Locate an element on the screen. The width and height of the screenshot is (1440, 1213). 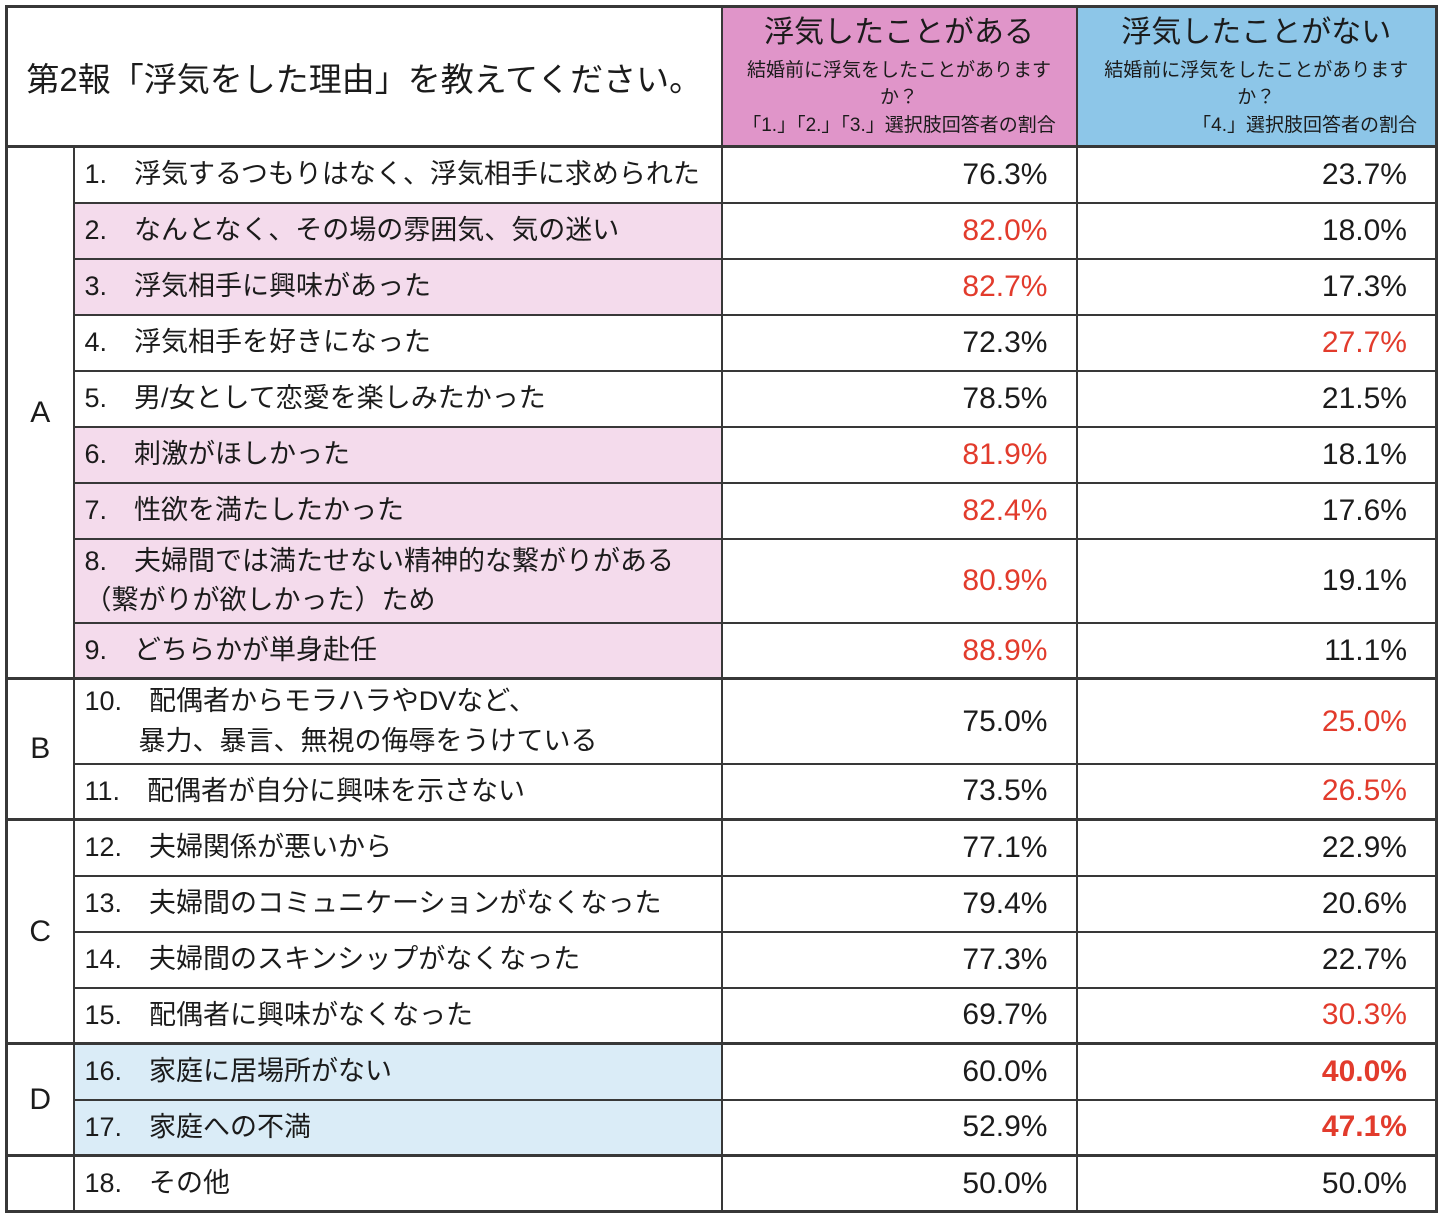
group-label: D is located at coordinates (40, 1099).